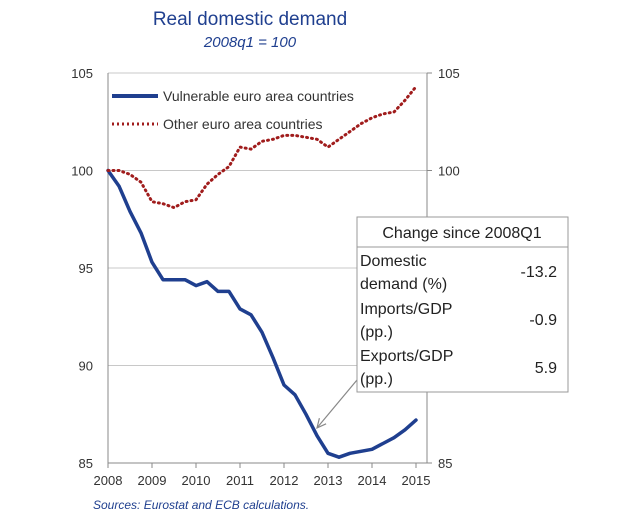 The height and width of the screenshot is (523, 620). I want to click on annotation-title: Change since 2008Q1, so click(461, 233).